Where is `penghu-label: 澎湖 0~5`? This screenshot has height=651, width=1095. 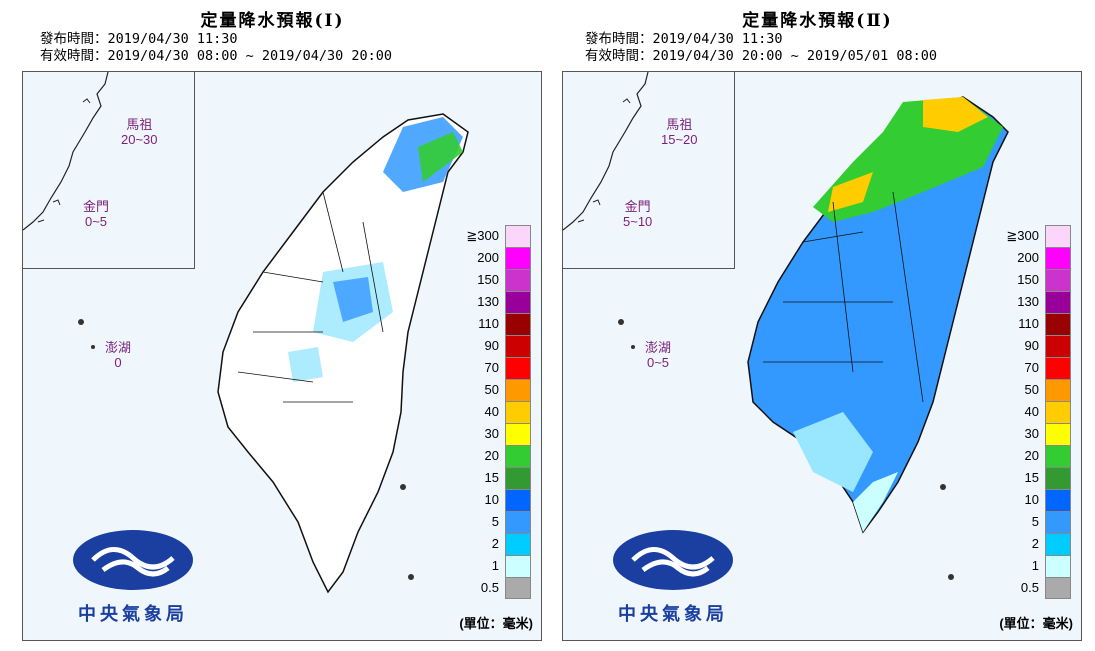 penghu-label: 澎湖 0~5 is located at coordinates (658, 355).